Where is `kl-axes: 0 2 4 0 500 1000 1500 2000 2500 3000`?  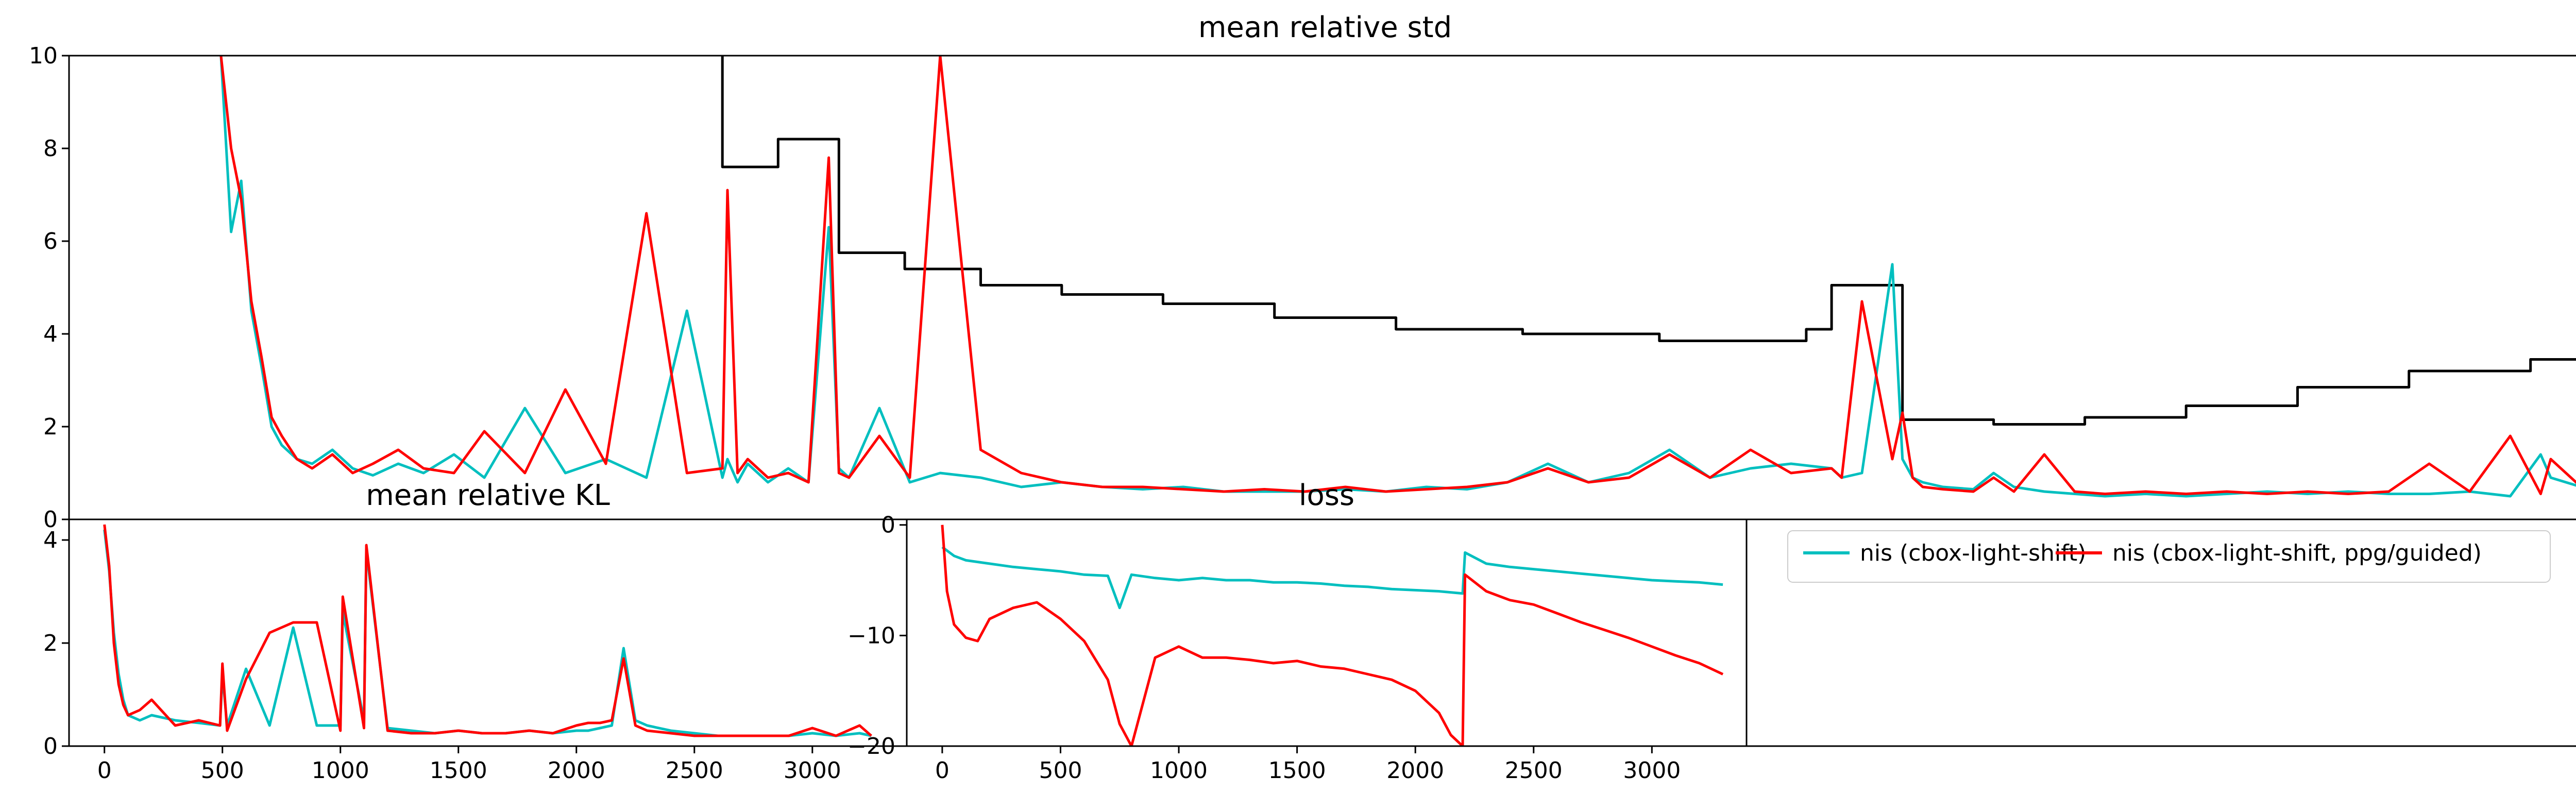 kl-axes: 0 2 4 0 500 1000 1500 2000 2500 3000 is located at coordinates (442, 655).